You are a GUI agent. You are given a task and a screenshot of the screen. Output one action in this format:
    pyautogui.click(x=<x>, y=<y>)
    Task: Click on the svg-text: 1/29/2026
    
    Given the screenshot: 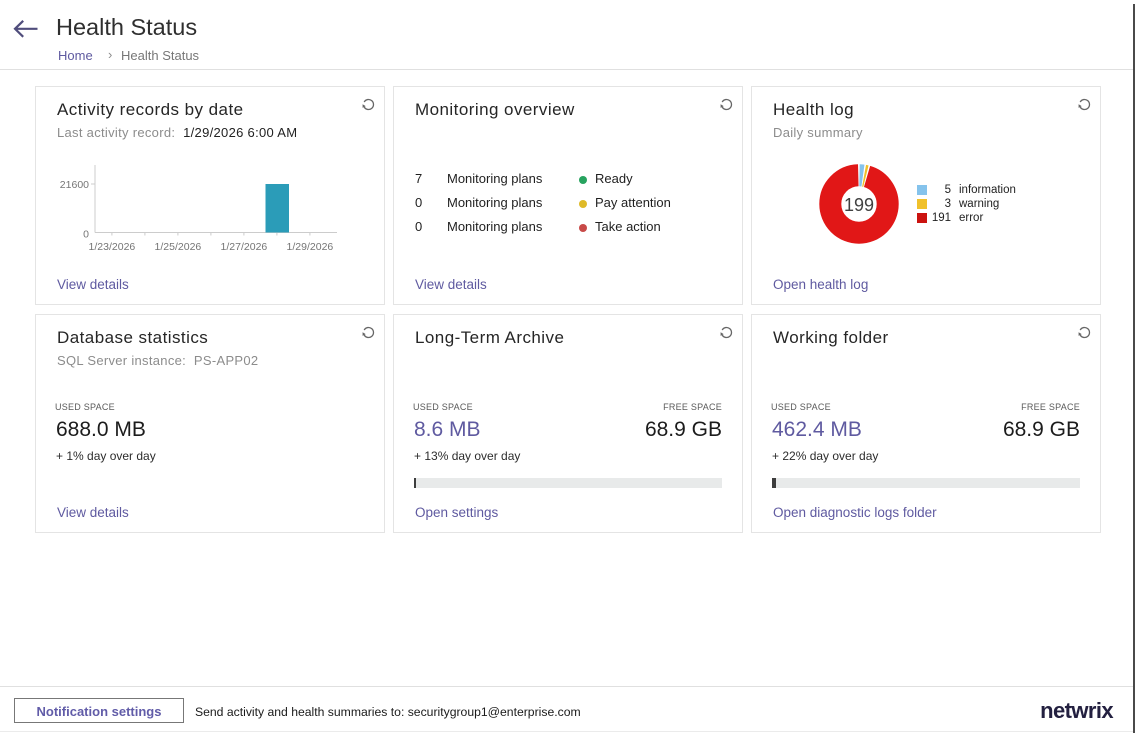 What is the action you would take?
    pyautogui.click(x=310, y=247)
    